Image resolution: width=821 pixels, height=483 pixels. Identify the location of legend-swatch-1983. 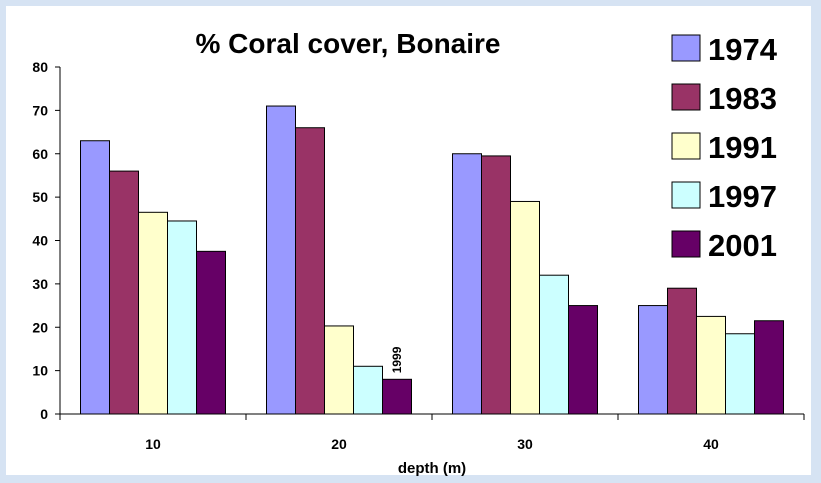
(686, 97).